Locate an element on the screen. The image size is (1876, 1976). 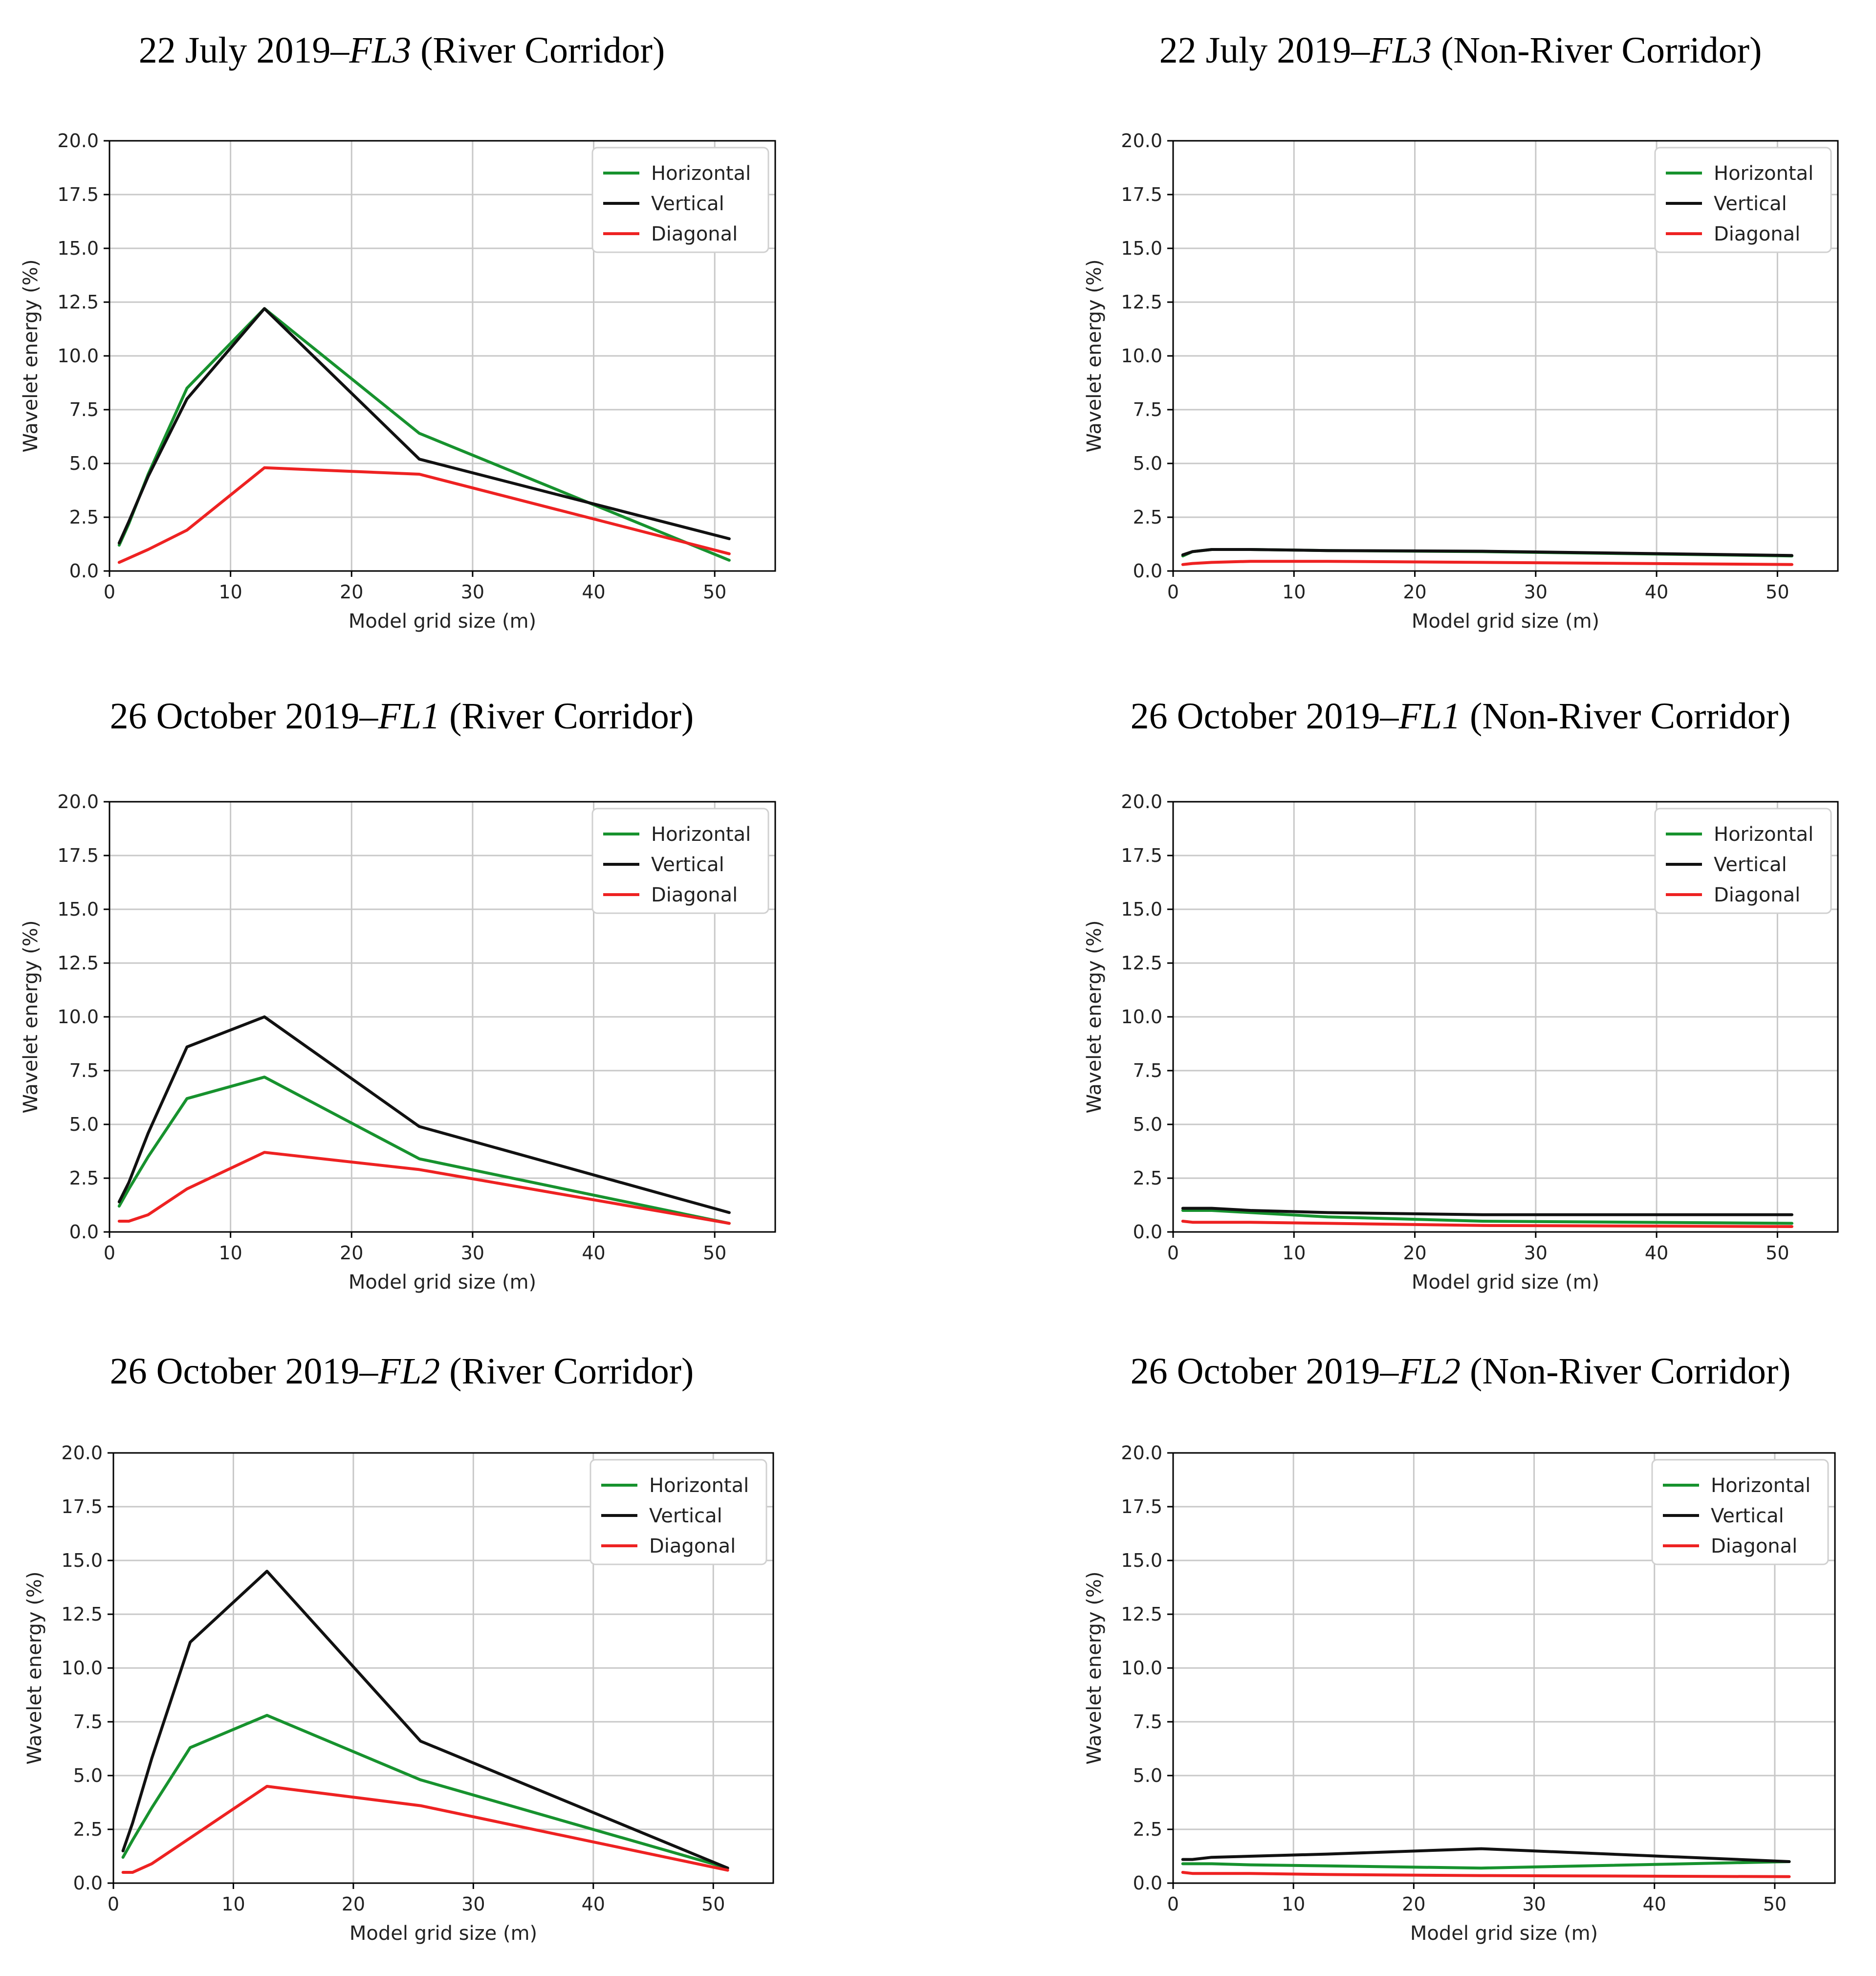
x-tick-label: 40 is located at coordinates (593, 1253).